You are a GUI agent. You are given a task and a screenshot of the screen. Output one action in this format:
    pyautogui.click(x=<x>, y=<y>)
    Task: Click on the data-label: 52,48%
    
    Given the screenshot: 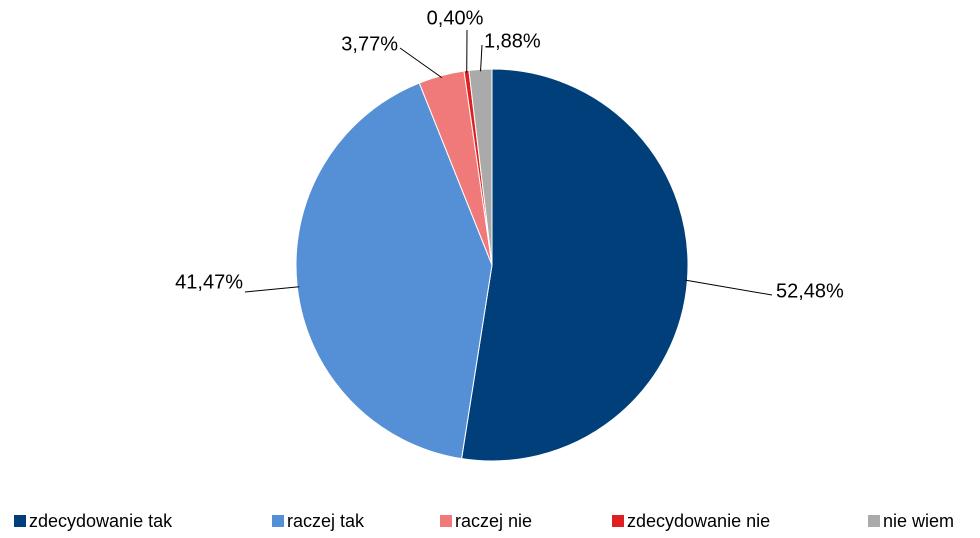 What is the action you would take?
    pyautogui.click(x=810, y=291)
    